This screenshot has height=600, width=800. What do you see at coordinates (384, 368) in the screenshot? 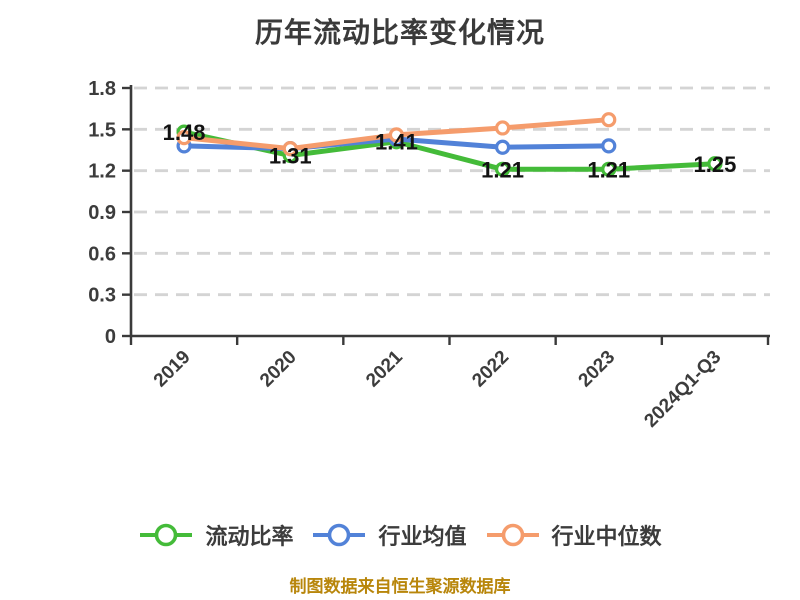
I see `x-tick-label: 2021` at bounding box center [384, 368].